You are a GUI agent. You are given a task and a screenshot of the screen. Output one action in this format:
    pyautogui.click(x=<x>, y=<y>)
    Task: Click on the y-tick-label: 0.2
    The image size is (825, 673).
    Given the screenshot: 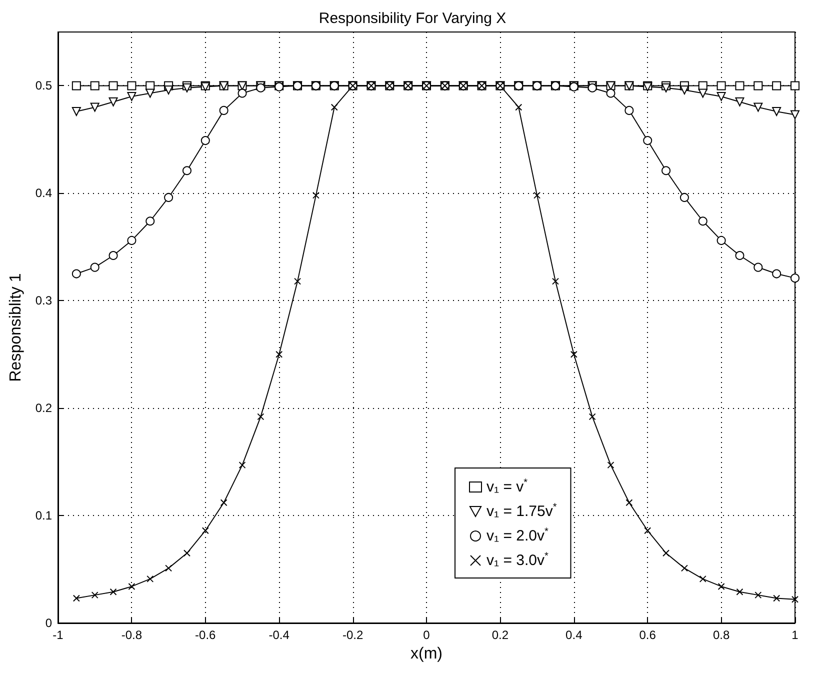 What is the action you would take?
    pyautogui.click(x=43, y=408)
    